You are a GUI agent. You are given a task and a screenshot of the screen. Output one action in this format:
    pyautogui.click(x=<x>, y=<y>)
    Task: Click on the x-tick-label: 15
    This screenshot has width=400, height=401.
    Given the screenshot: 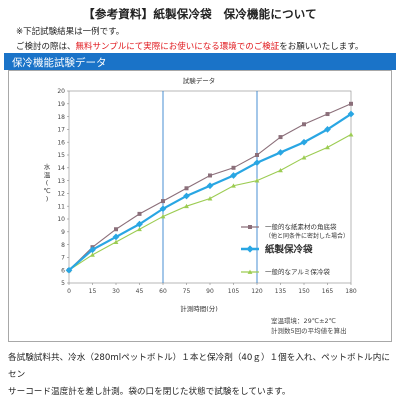 What is the action you would take?
    pyautogui.click(x=93, y=291)
    